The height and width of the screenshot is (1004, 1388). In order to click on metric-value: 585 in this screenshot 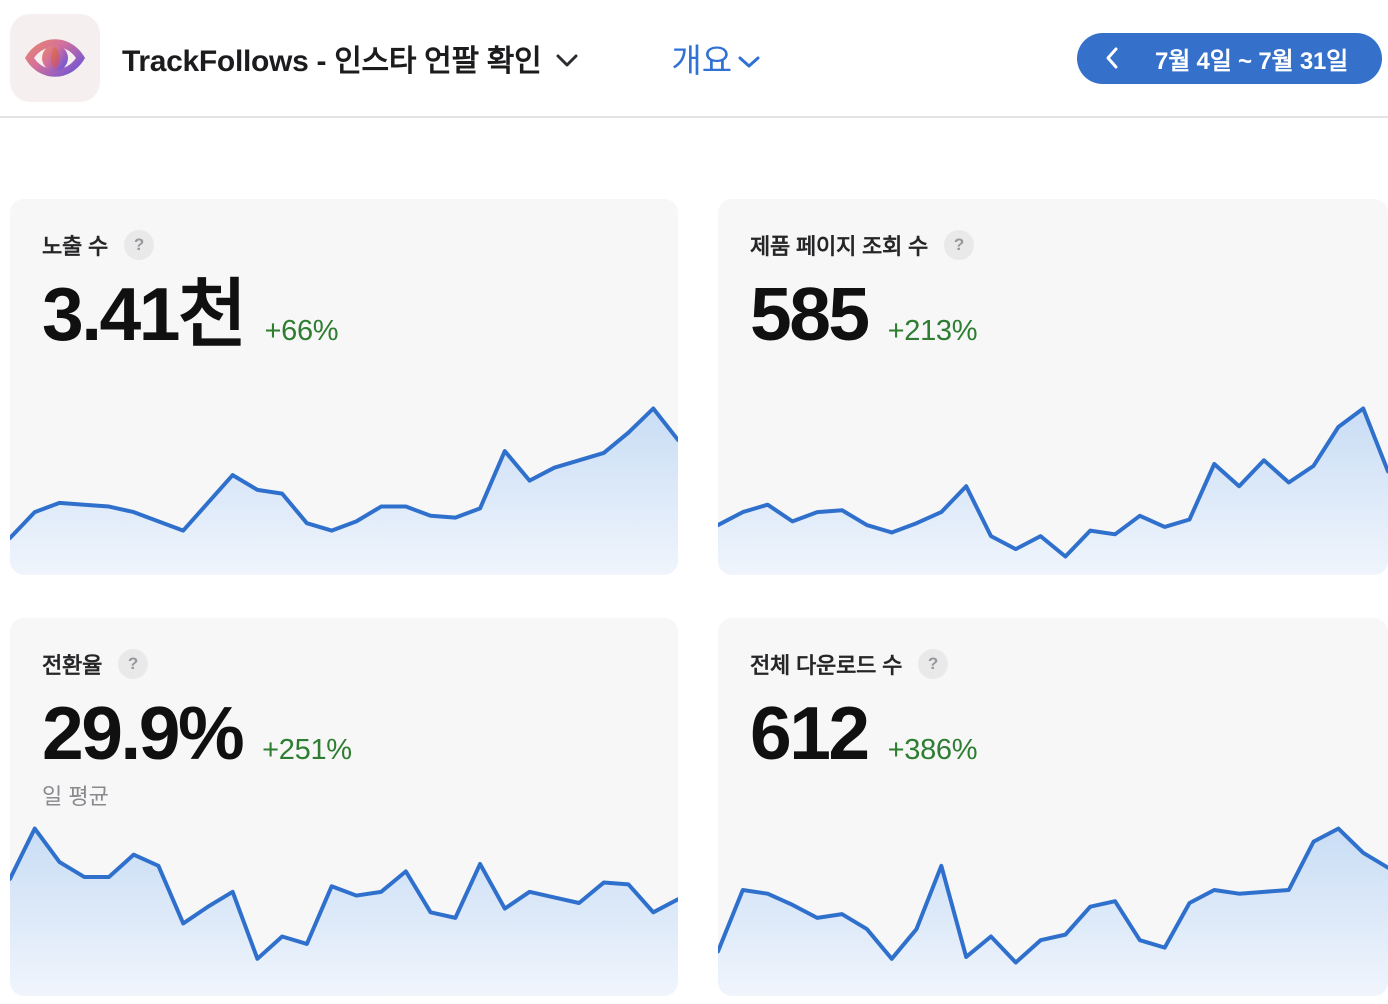, I will do `click(810, 314)`.